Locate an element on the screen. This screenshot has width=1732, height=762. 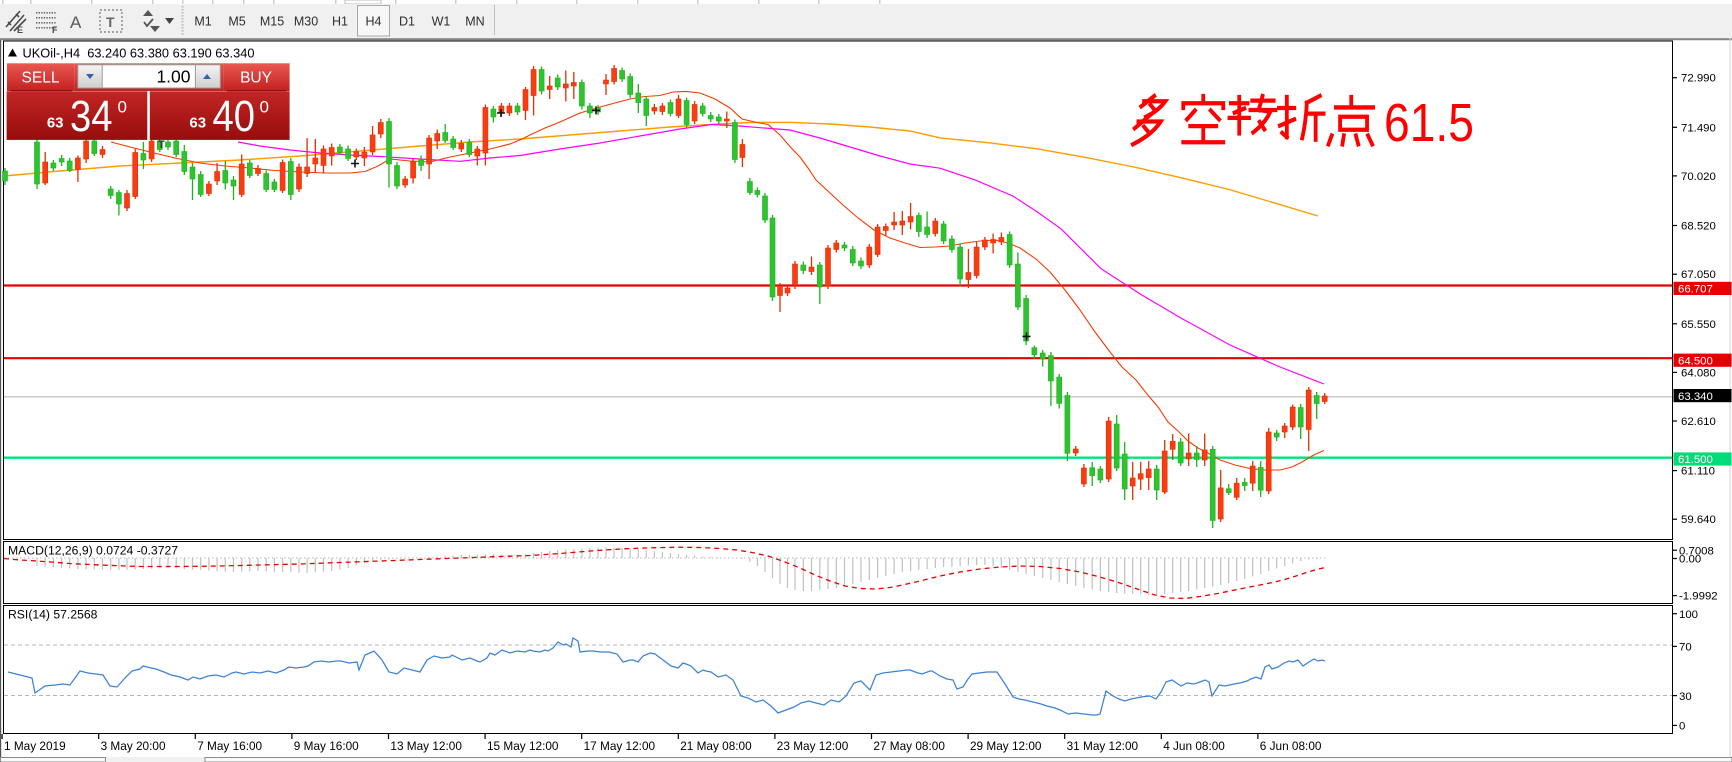
svg-text: 15 May 12:00 is located at coordinates (523, 746).